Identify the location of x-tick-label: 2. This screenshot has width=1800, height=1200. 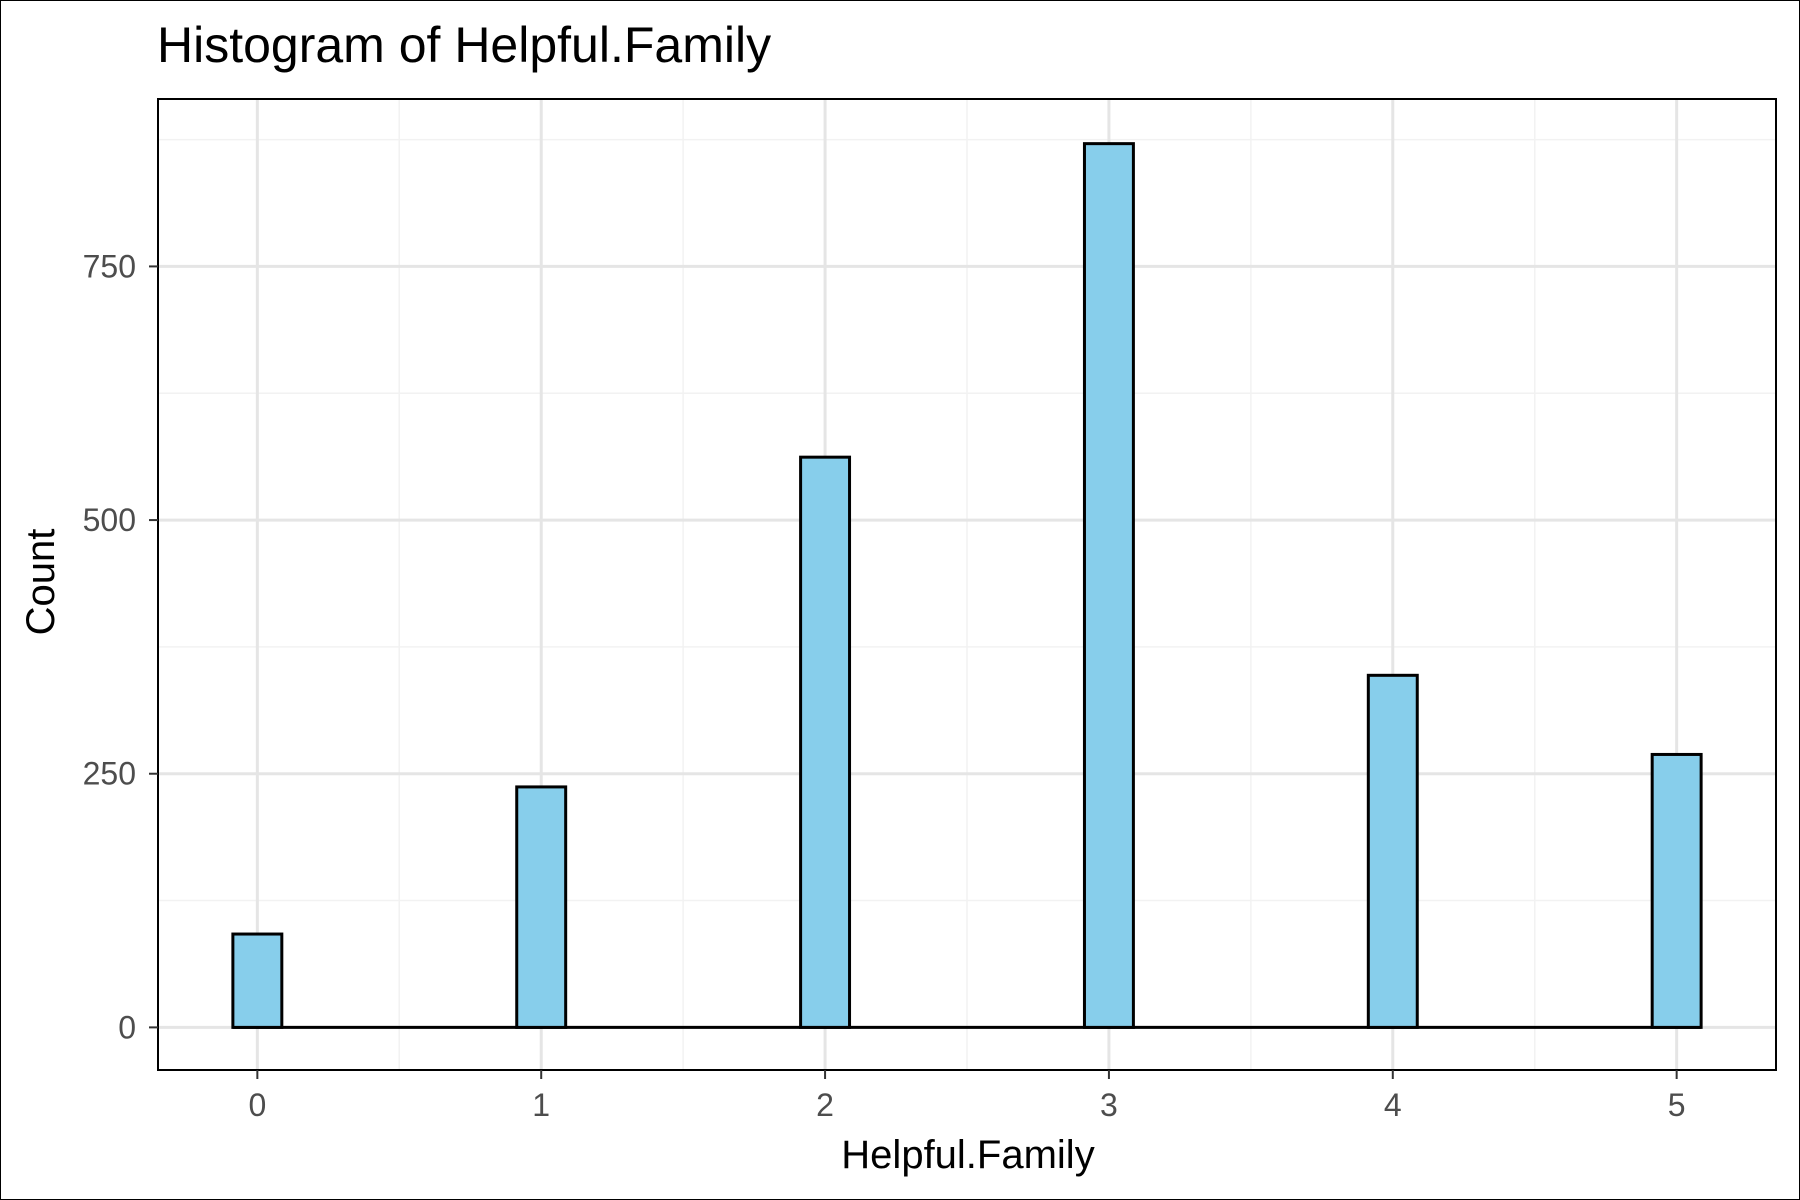
(825, 1105).